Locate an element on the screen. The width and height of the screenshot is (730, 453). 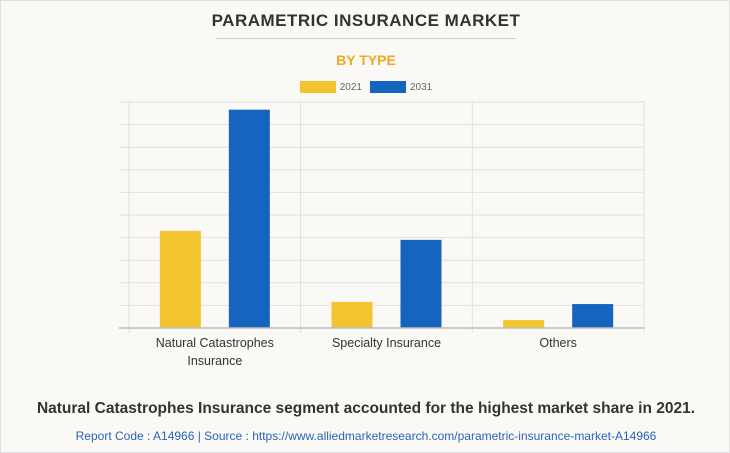
legend-label: 2031 is located at coordinates (421, 87).